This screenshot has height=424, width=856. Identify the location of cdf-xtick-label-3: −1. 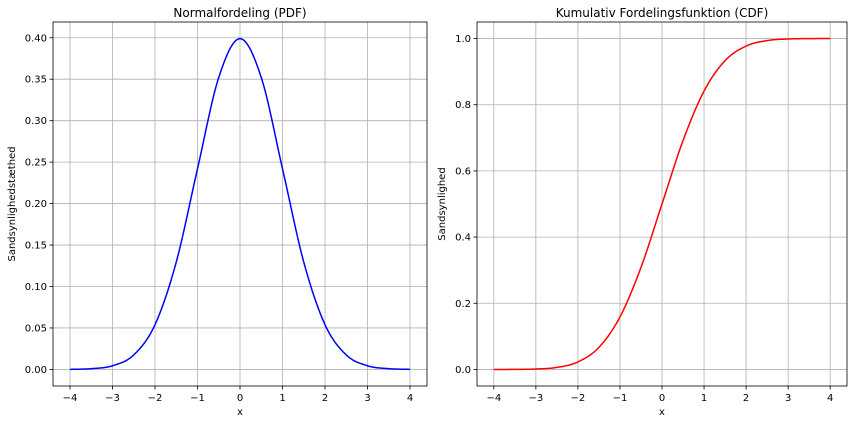
(620, 398).